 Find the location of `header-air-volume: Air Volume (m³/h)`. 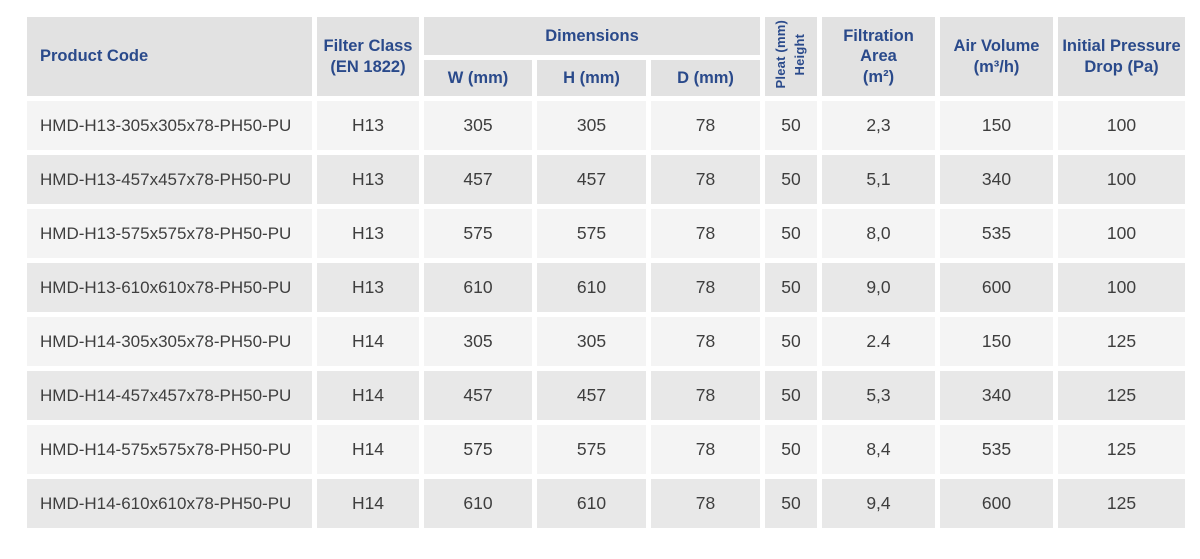

header-air-volume: Air Volume (m³/h) is located at coordinates (996, 56).